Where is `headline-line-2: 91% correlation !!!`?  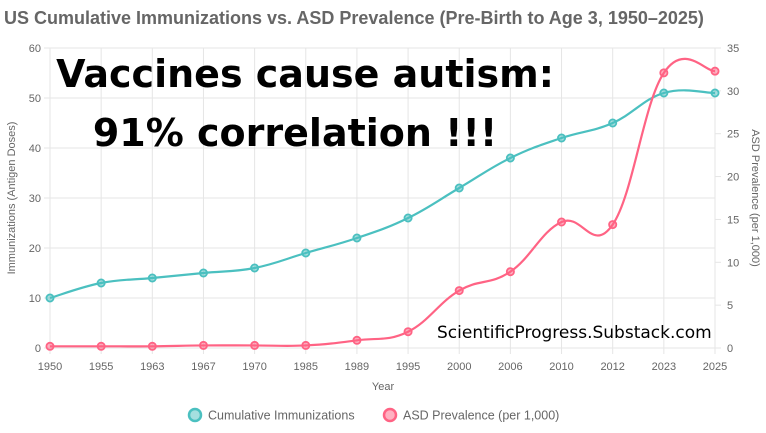
headline-line-2: 91% correlation !!! is located at coordinates (295, 133).